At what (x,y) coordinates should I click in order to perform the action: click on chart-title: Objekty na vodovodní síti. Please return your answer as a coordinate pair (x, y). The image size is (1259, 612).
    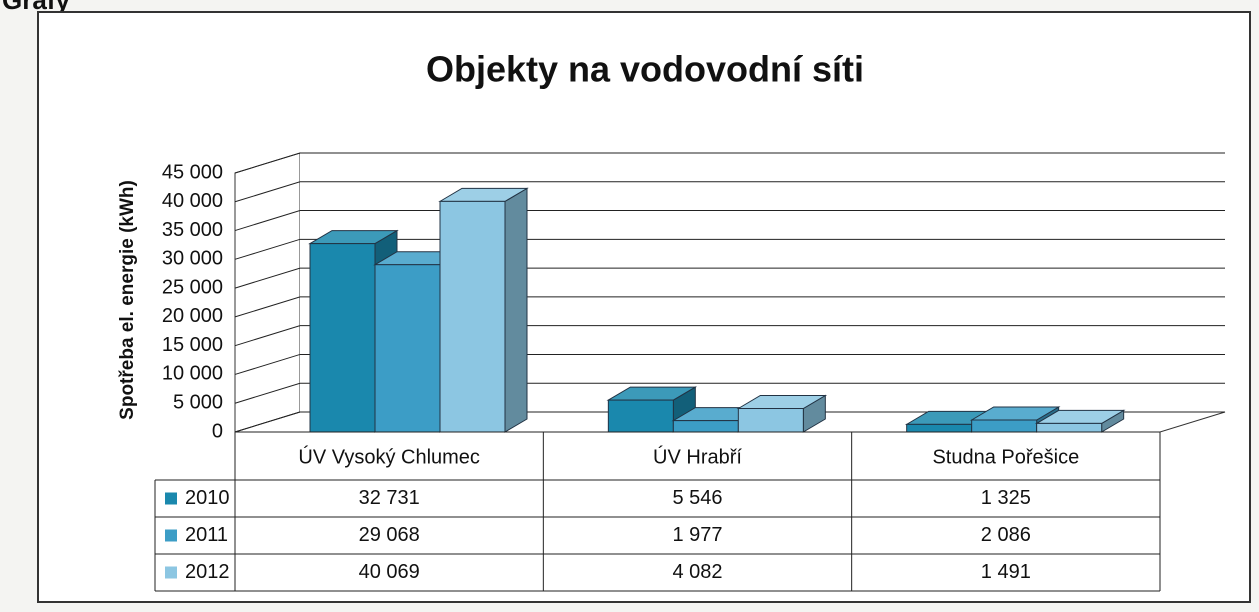
    Looking at the image, I should click on (645, 69).